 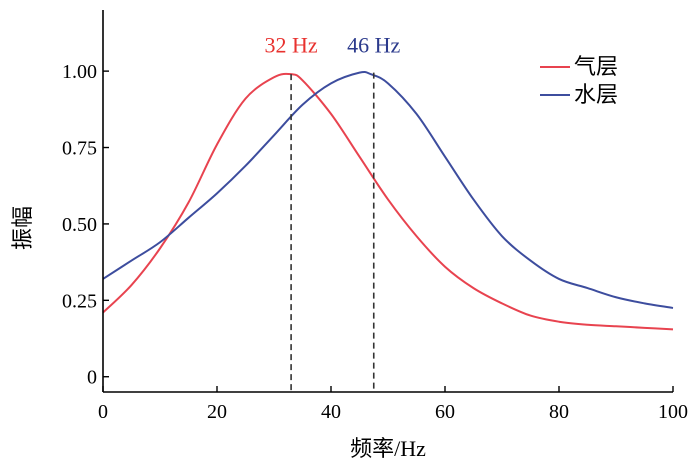 I want to click on x-tick-label-4: 80, so click(x=559, y=412).